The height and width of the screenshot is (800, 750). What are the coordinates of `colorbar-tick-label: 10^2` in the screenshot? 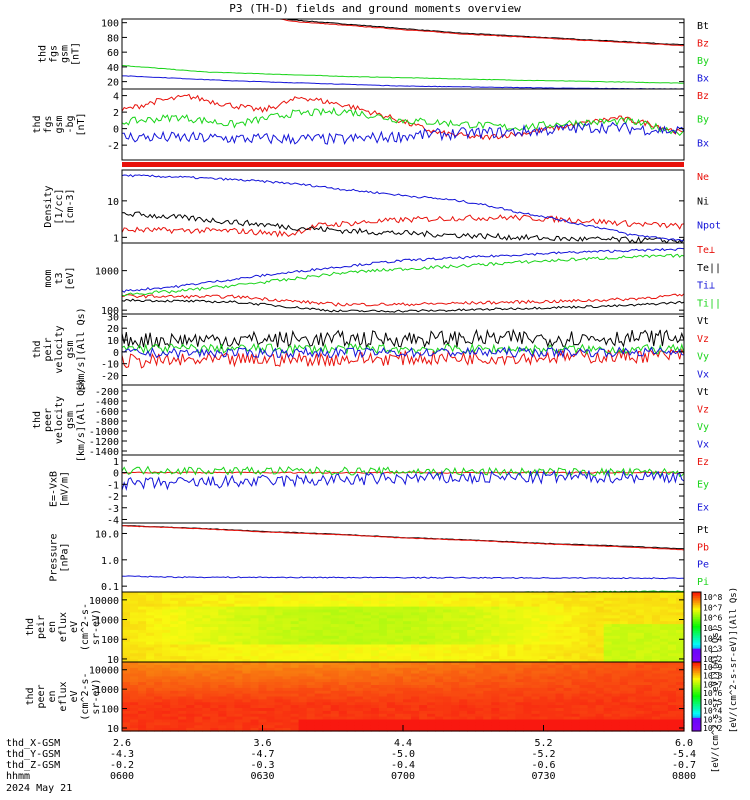 It's located at (712, 659).